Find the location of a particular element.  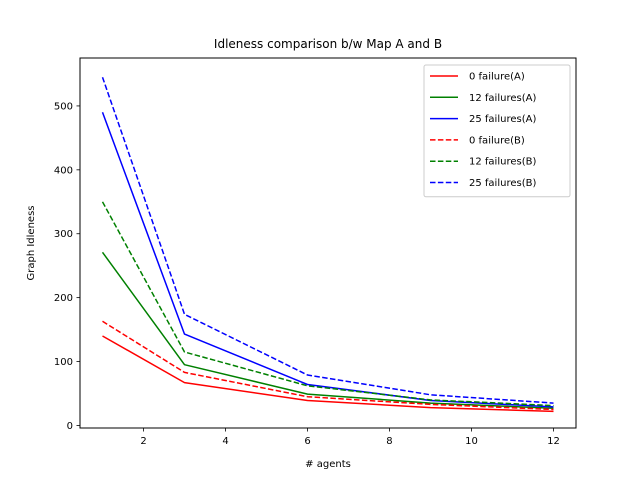

x-axis-label: # agents is located at coordinates (328, 464).